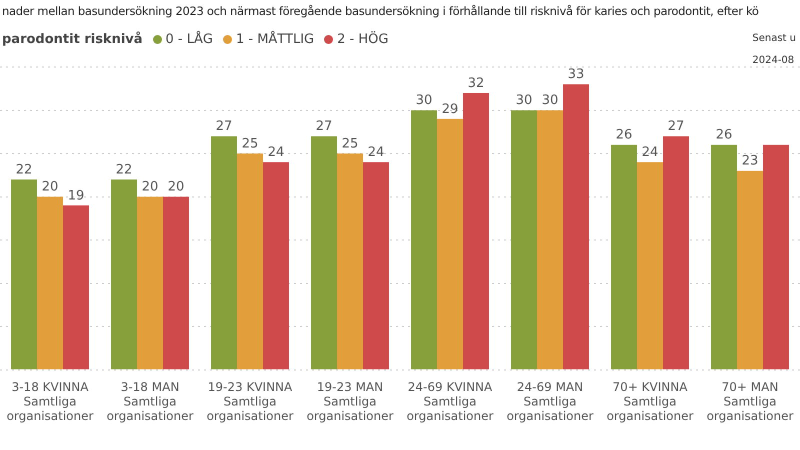  Describe the element at coordinates (750, 401) in the screenshot. I see `x-tick-label: 70+ MAN Samtliga organisationer` at that location.